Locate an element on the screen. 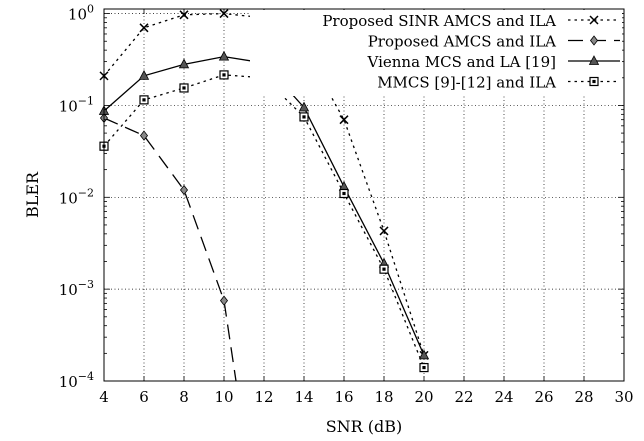 This screenshot has height=441, width=644. x-axis-label: SNR (dB) is located at coordinates (364, 426).